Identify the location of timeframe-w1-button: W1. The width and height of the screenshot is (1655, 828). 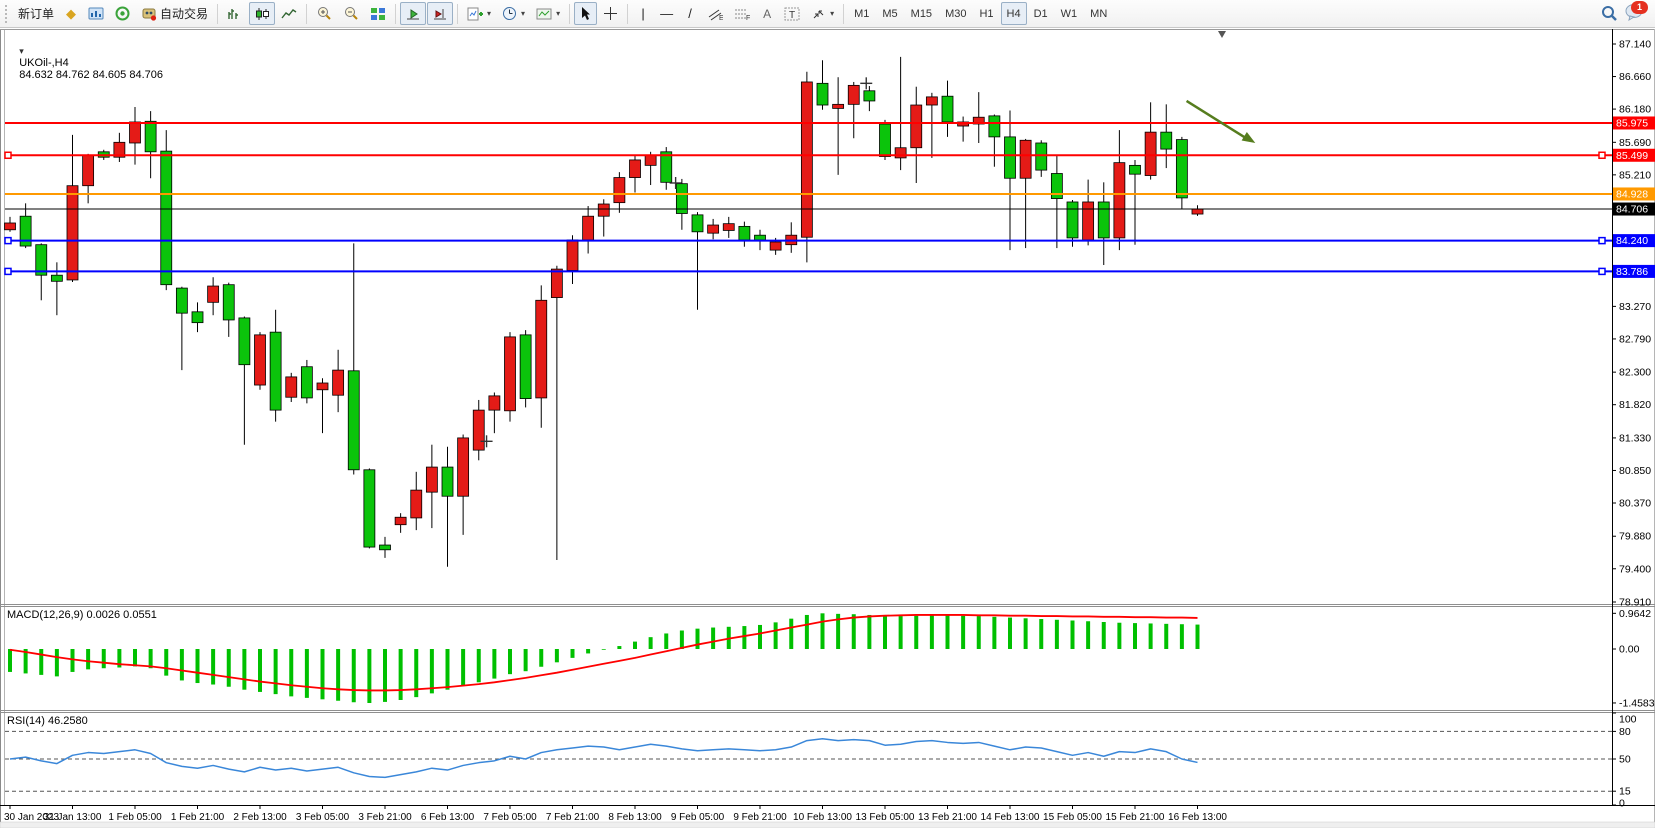
(1069, 13).